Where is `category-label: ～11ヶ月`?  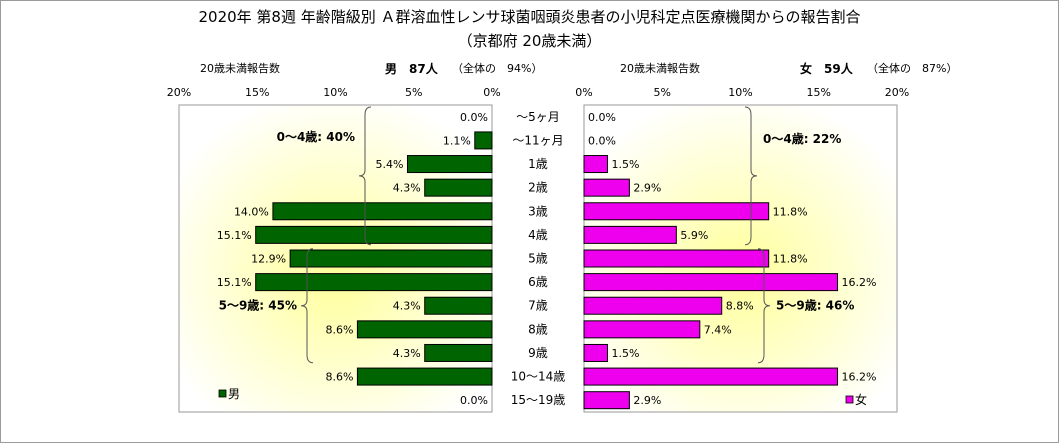
category-label: ～11ヶ月 is located at coordinates (537, 140).